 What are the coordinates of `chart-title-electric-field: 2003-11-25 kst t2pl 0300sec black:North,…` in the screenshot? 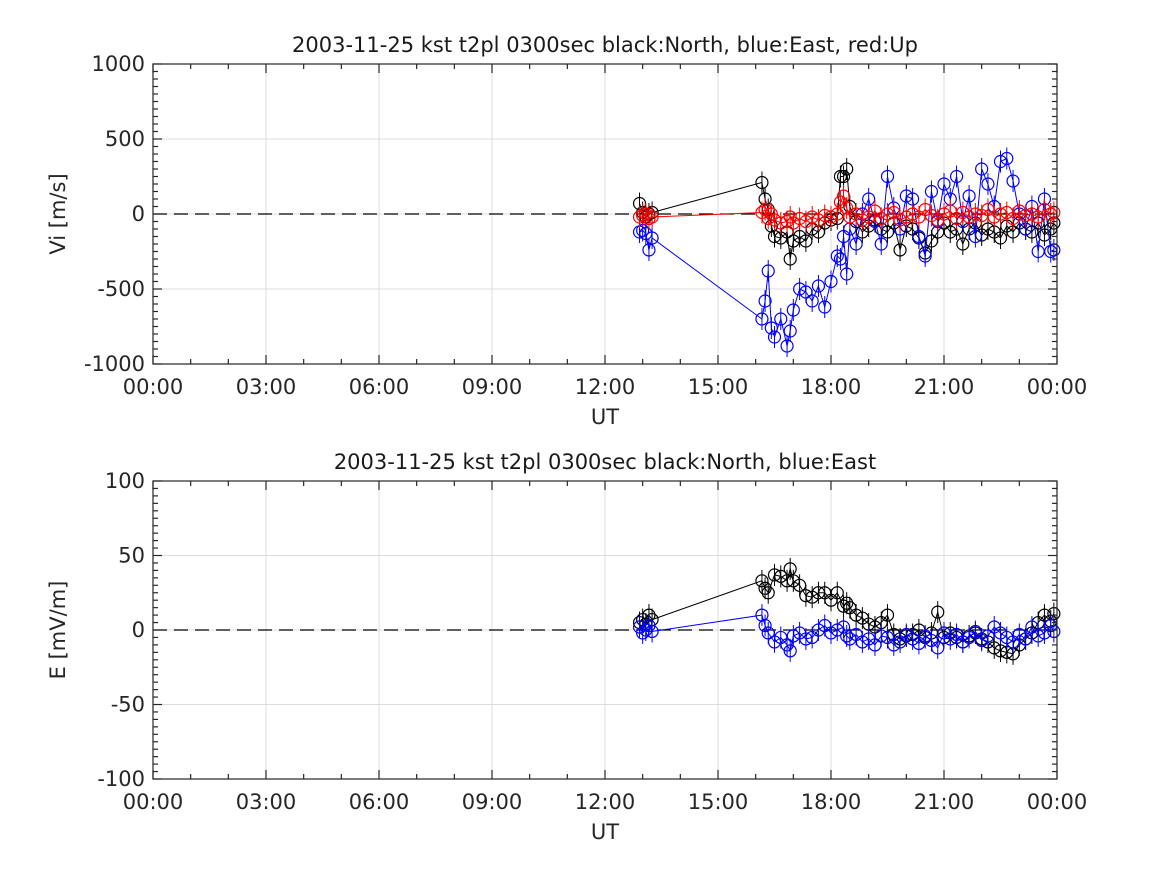 It's located at (605, 462).